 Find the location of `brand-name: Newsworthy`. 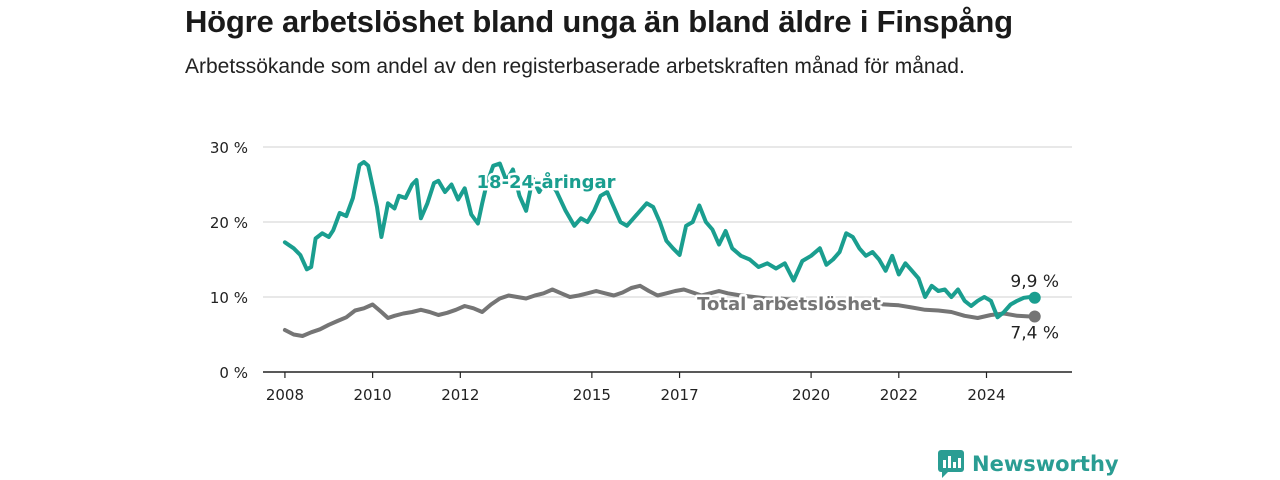

brand-name: Newsworthy is located at coordinates (1045, 464).